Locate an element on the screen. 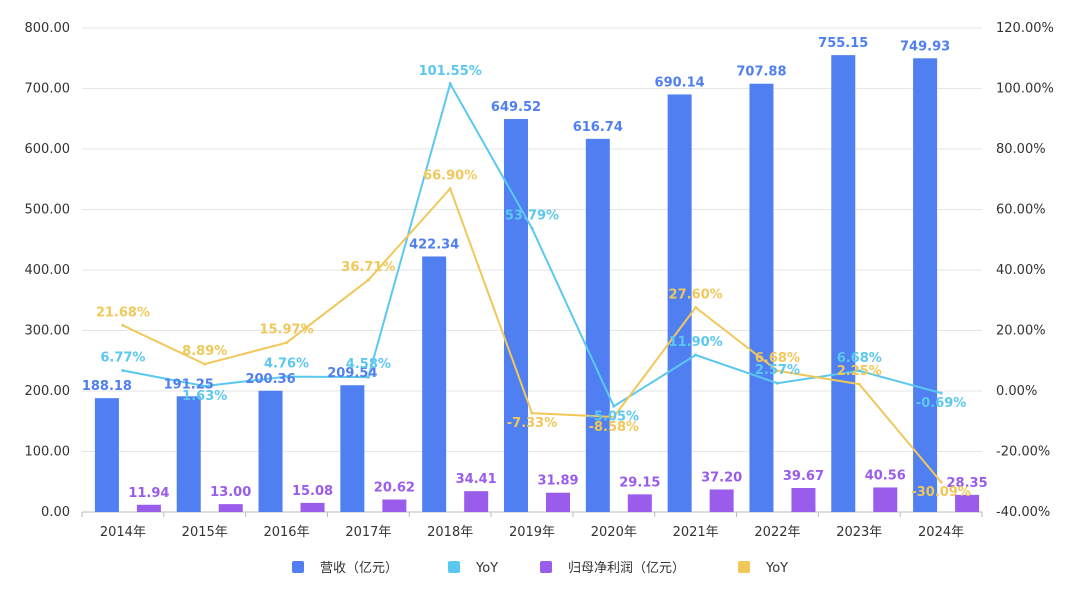 Image resolution: width=1080 pixels, height=613 pixels. net-profit-label: 39.67 is located at coordinates (803, 476).